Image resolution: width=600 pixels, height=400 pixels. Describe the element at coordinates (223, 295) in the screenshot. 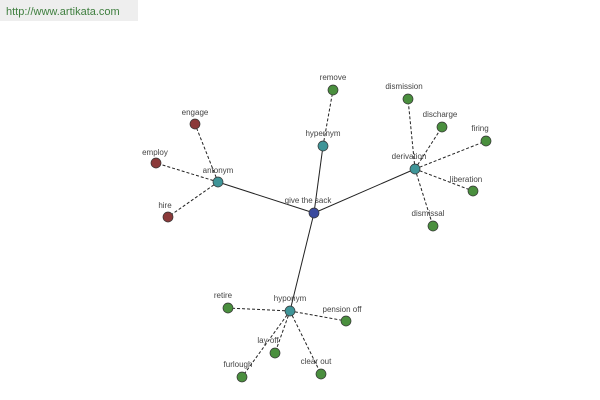

I see `node-label: retire` at that location.